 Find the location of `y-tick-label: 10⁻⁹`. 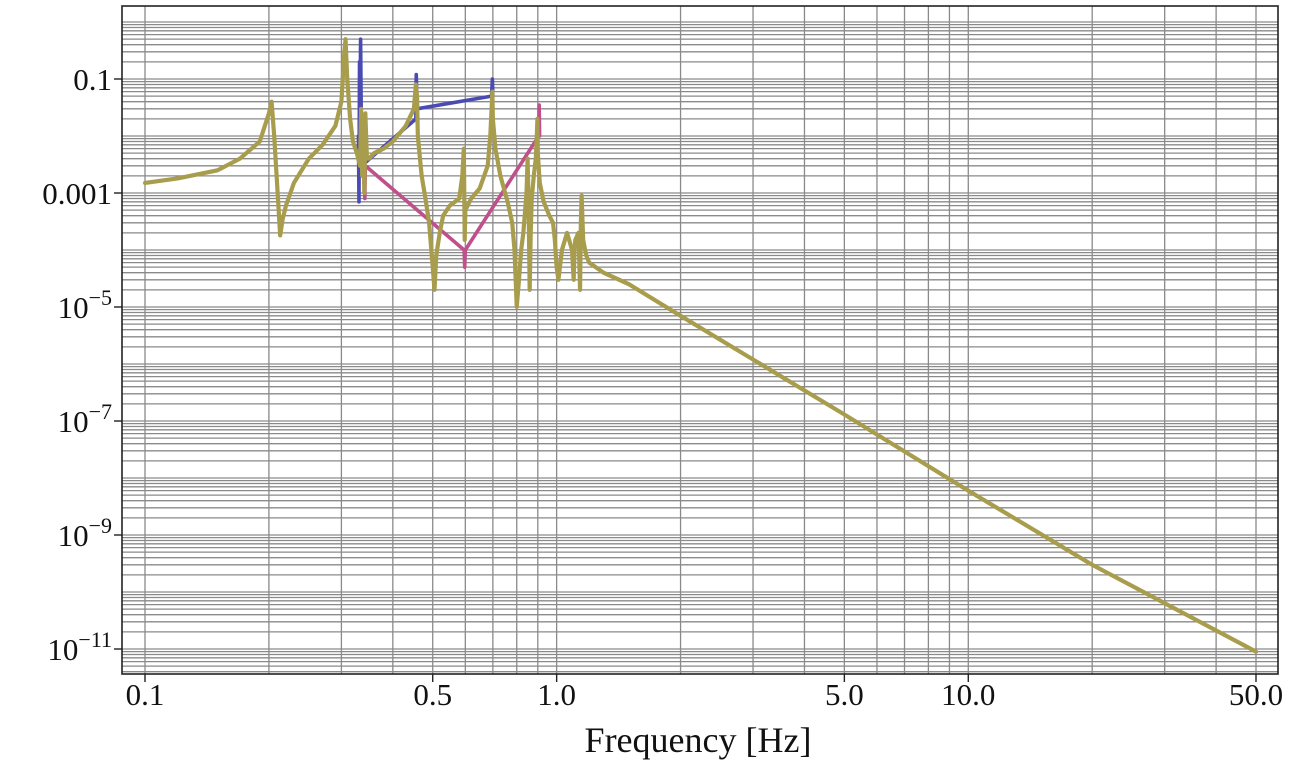

y-tick-label: 10⁻⁹ is located at coordinates (85, 533).